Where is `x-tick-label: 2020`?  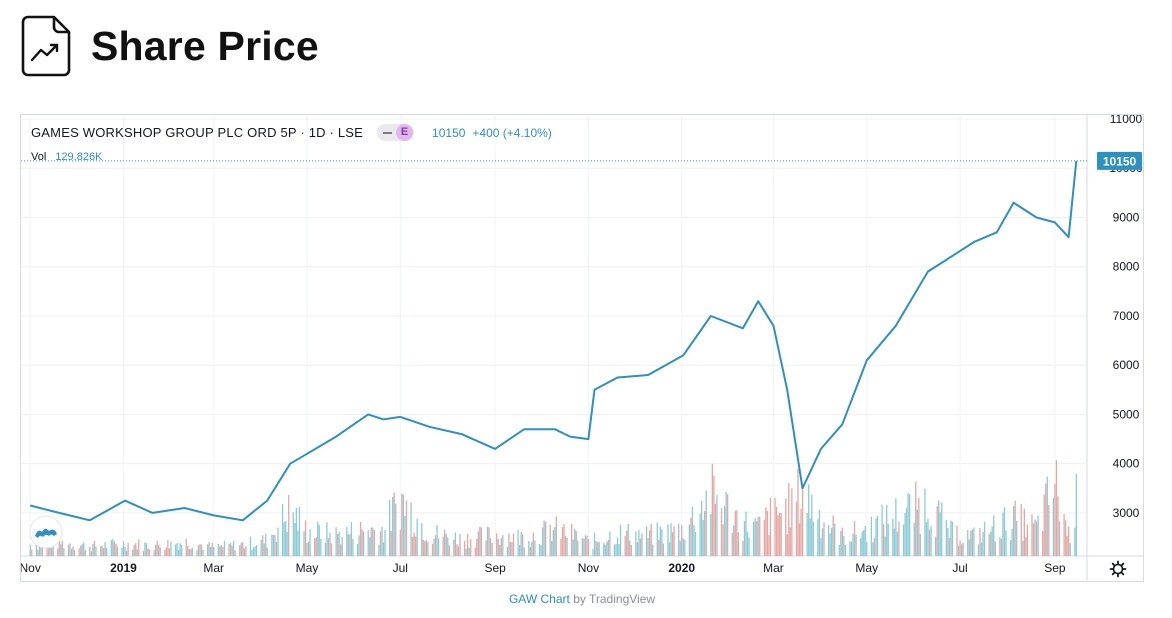
x-tick-label: 2020 is located at coordinates (681, 568).